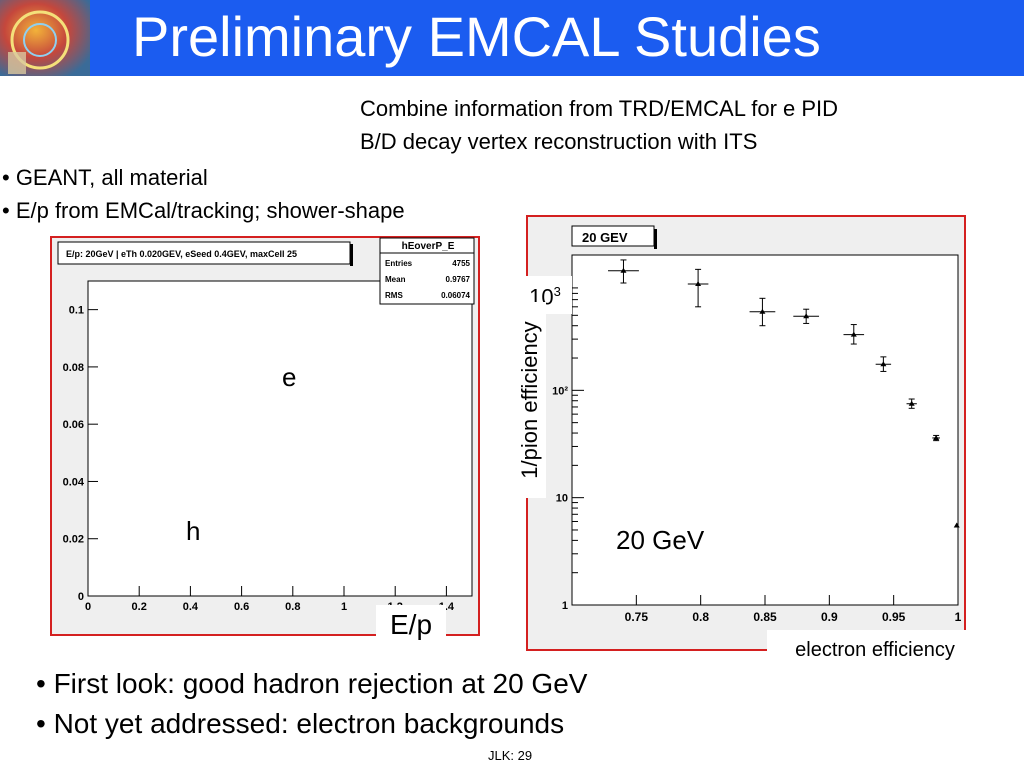 The height and width of the screenshot is (768, 1024). What do you see at coordinates (73, 540) in the screenshot?
I see `y-tick-label-1: 0.02` at bounding box center [73, 540].